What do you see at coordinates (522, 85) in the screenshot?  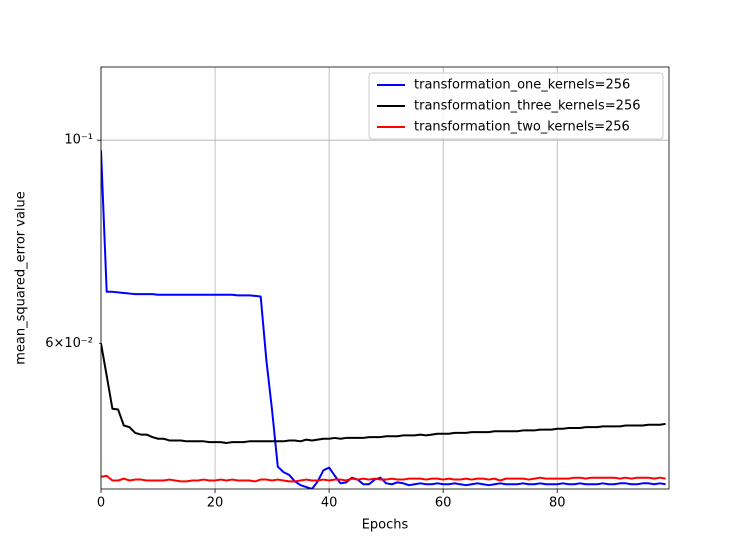 I see `legend-label: transformation_one_kernels=256` at bounding box center [522, 85].